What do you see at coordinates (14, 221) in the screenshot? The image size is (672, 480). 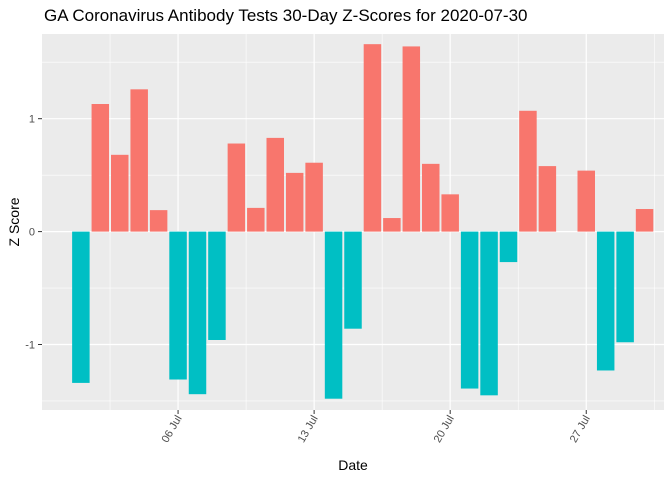 I see `y-axis-label: Z Score` at bounding box center [14, 221].